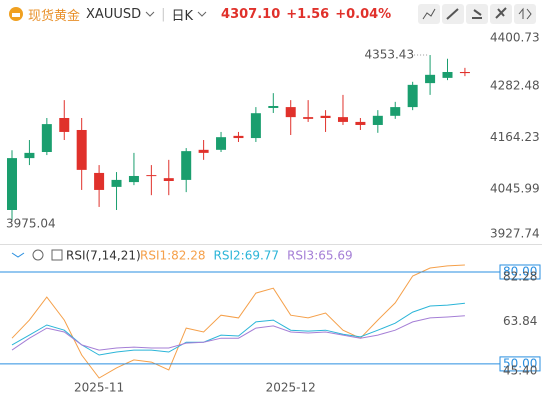  Describe the element at coordinates (54, 16) in the screenshot. I see `instrument-name: 现货黄金` at that location.